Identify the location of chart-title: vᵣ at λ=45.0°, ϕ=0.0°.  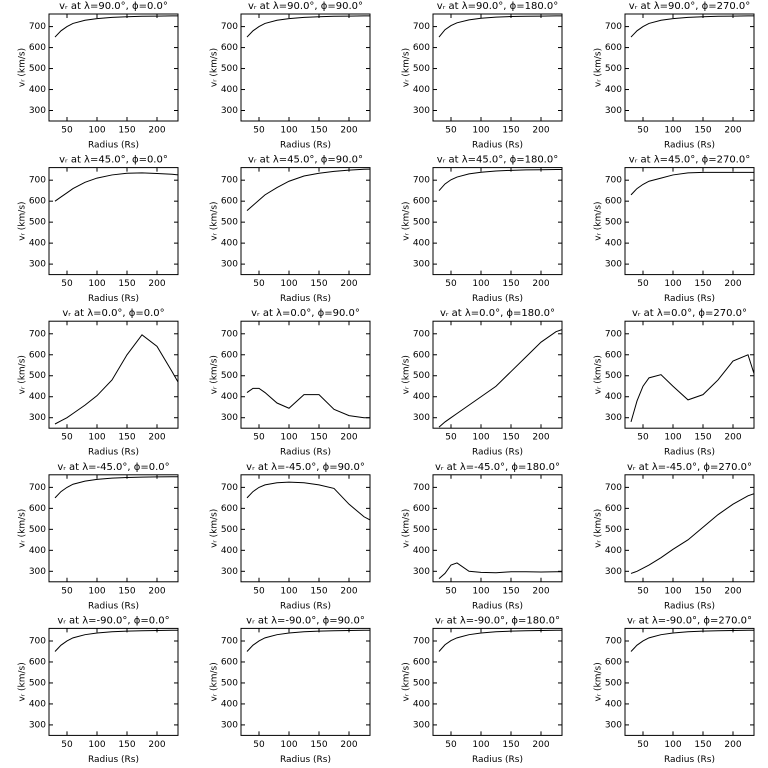
(113, 160).